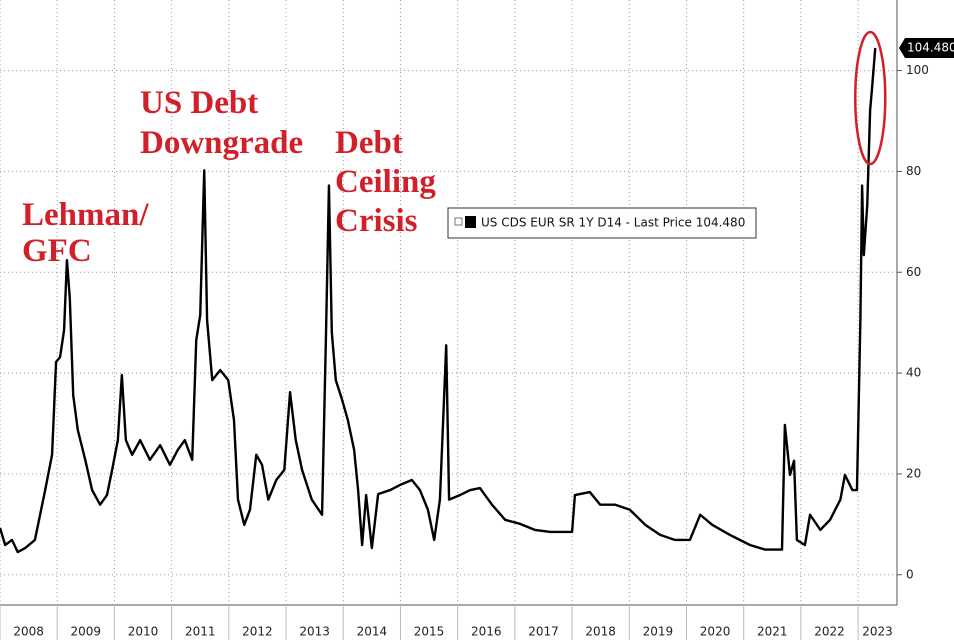  What do you see at coordinates (913, 473) in the screenshot?
I see `y-tick-label: 20` at bounding box center [913, 473].